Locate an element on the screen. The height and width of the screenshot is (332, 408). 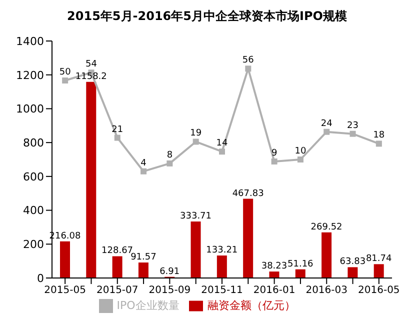
legend-label: IPO企业数量 is located at coordinates (148, 305).